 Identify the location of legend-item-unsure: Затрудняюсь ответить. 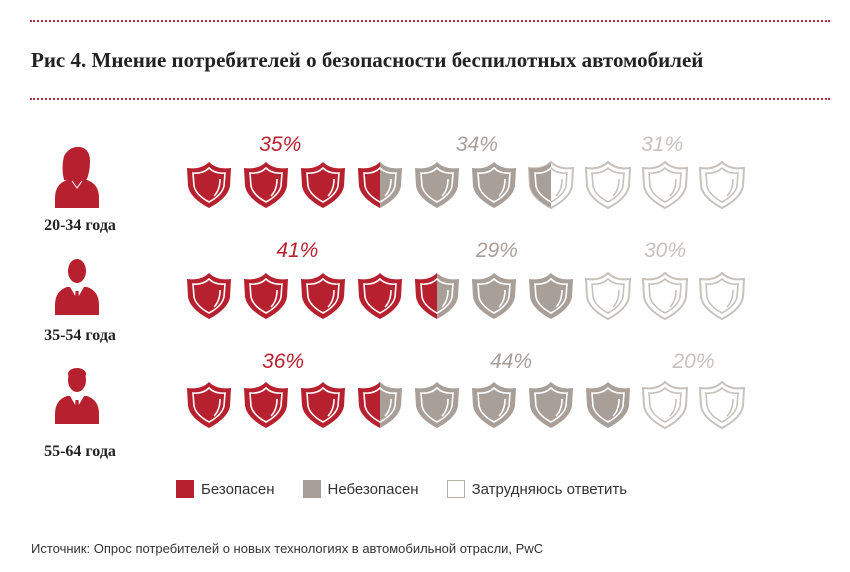
(537, 489).